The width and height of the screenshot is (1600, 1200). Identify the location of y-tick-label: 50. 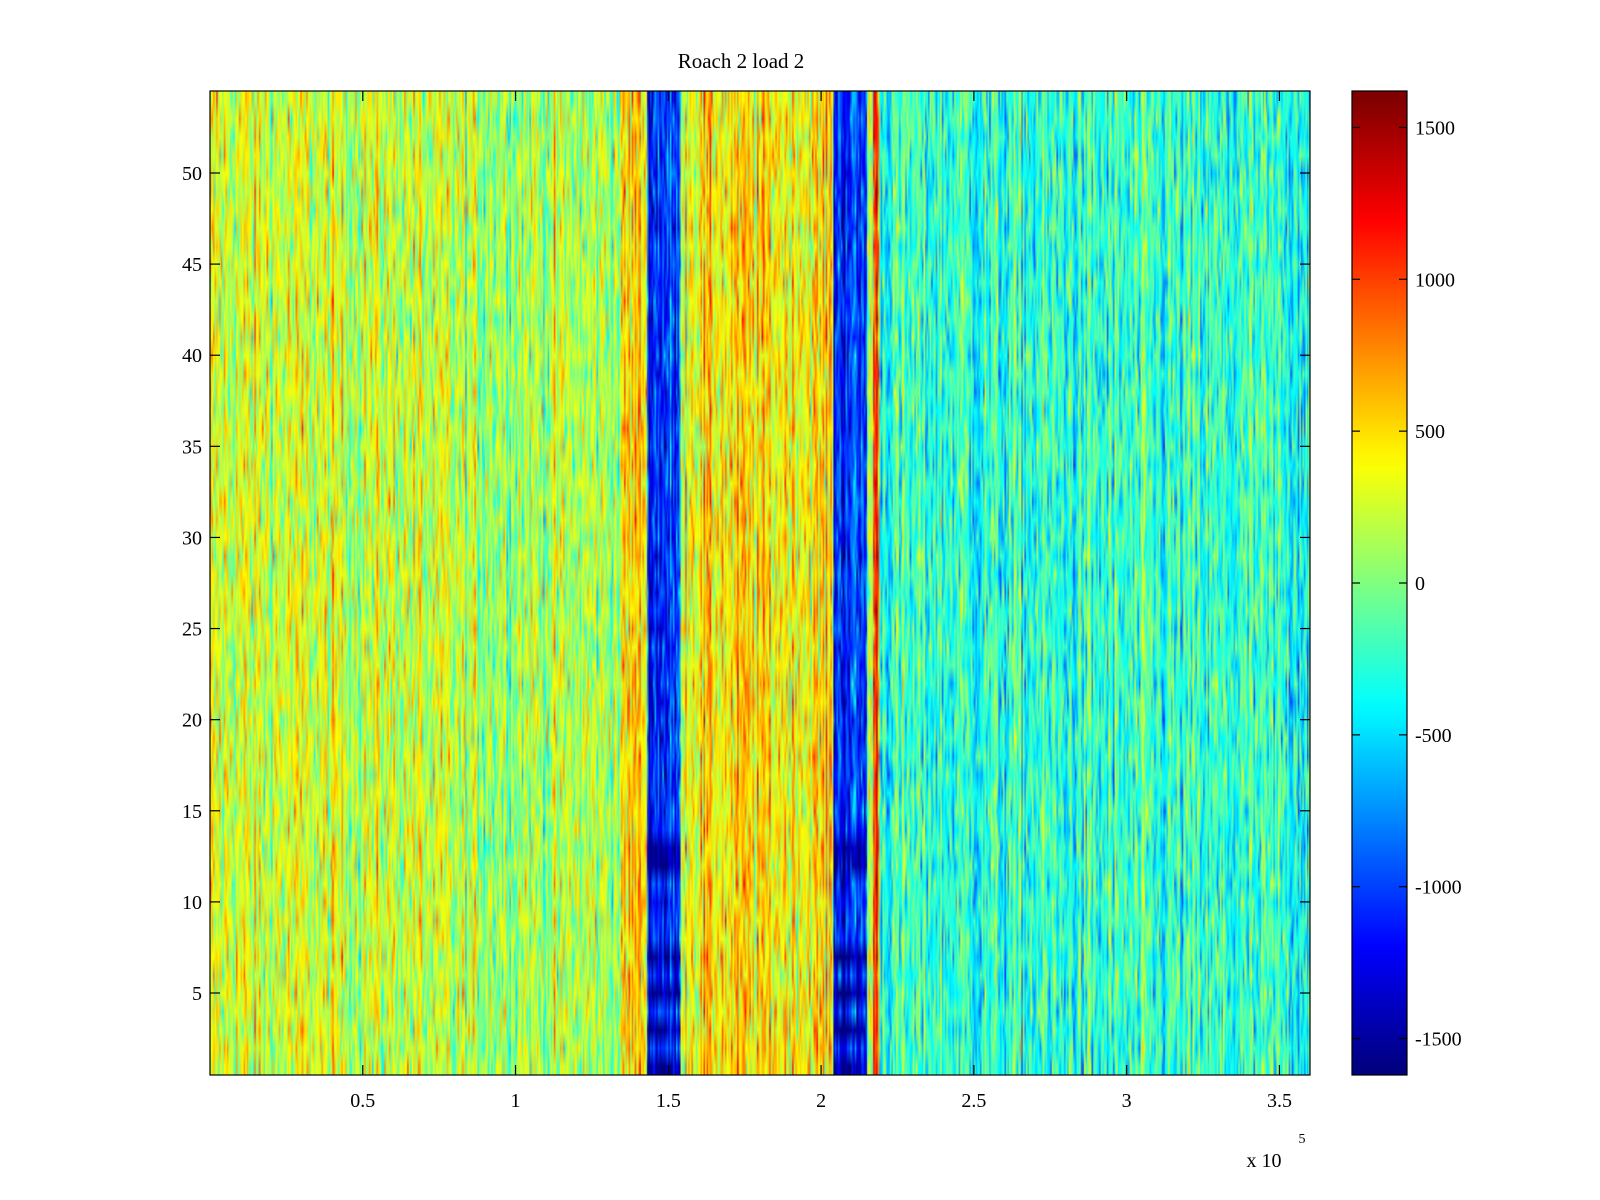
(192, 174).